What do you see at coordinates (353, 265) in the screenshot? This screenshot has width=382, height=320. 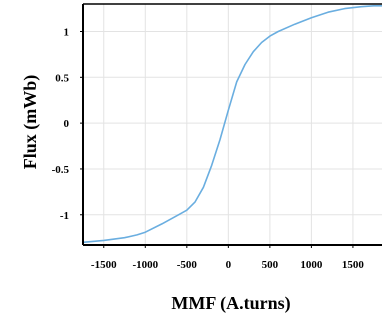 I see `x-tick-label: 1500` at bounding box center [353, 265].